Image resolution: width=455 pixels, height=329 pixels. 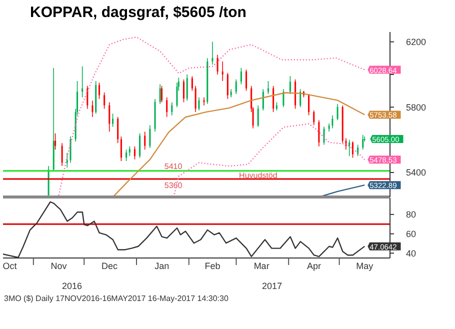 What do you see at coordinates (258, 175) in the screenshot?
I see `annotation: Huvudstöd` at bounding box center [258, 175].